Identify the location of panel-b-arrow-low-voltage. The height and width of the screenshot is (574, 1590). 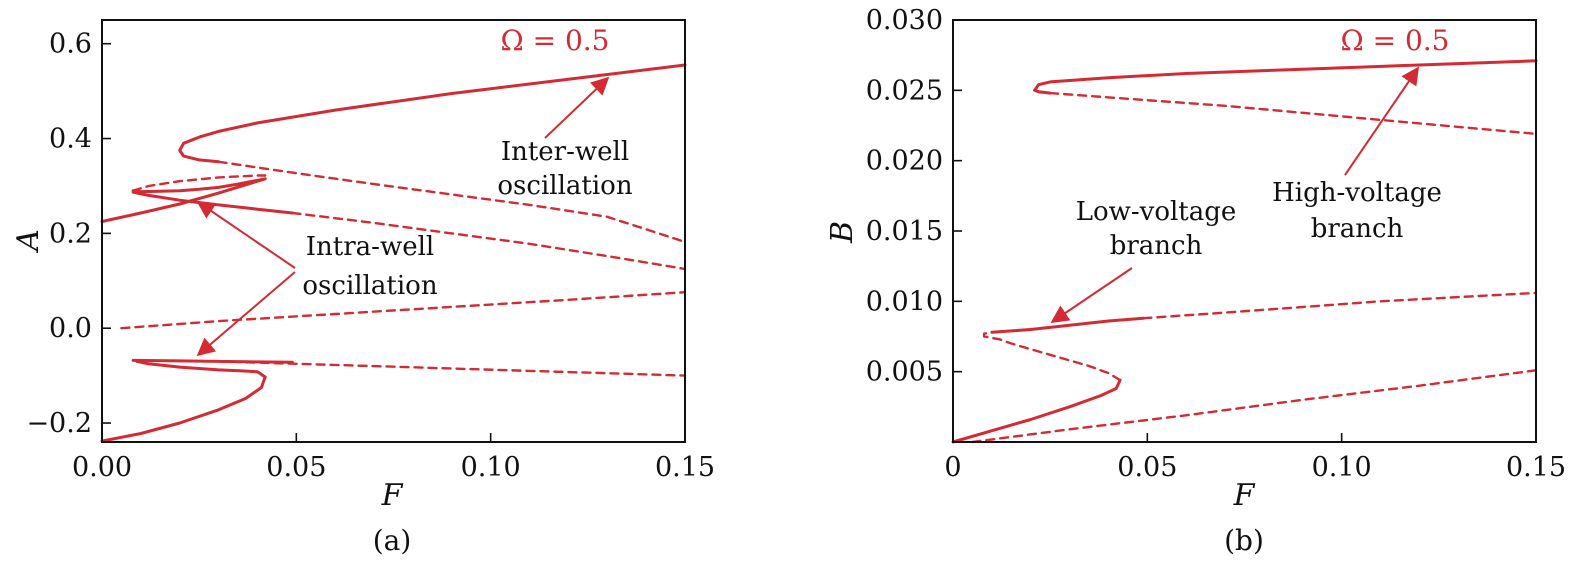
(1091, 295).